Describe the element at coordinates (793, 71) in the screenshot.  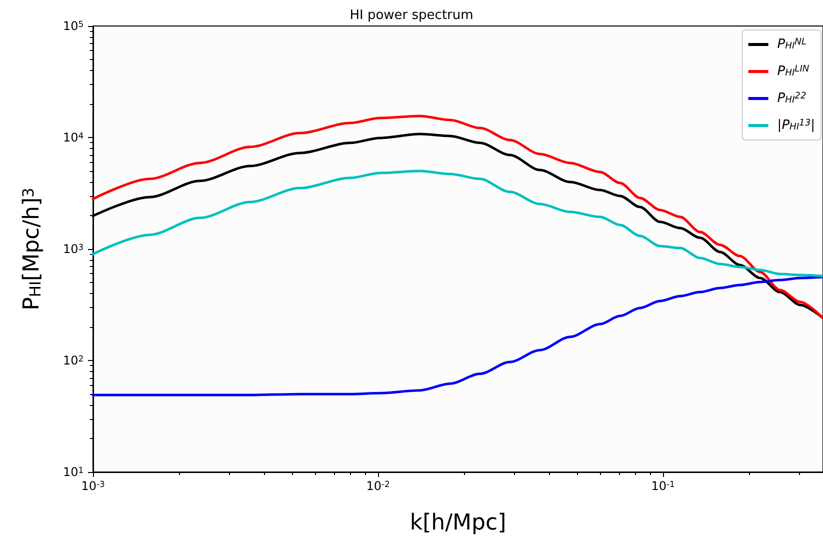
I see `legend-label: PHILIN` at that location.